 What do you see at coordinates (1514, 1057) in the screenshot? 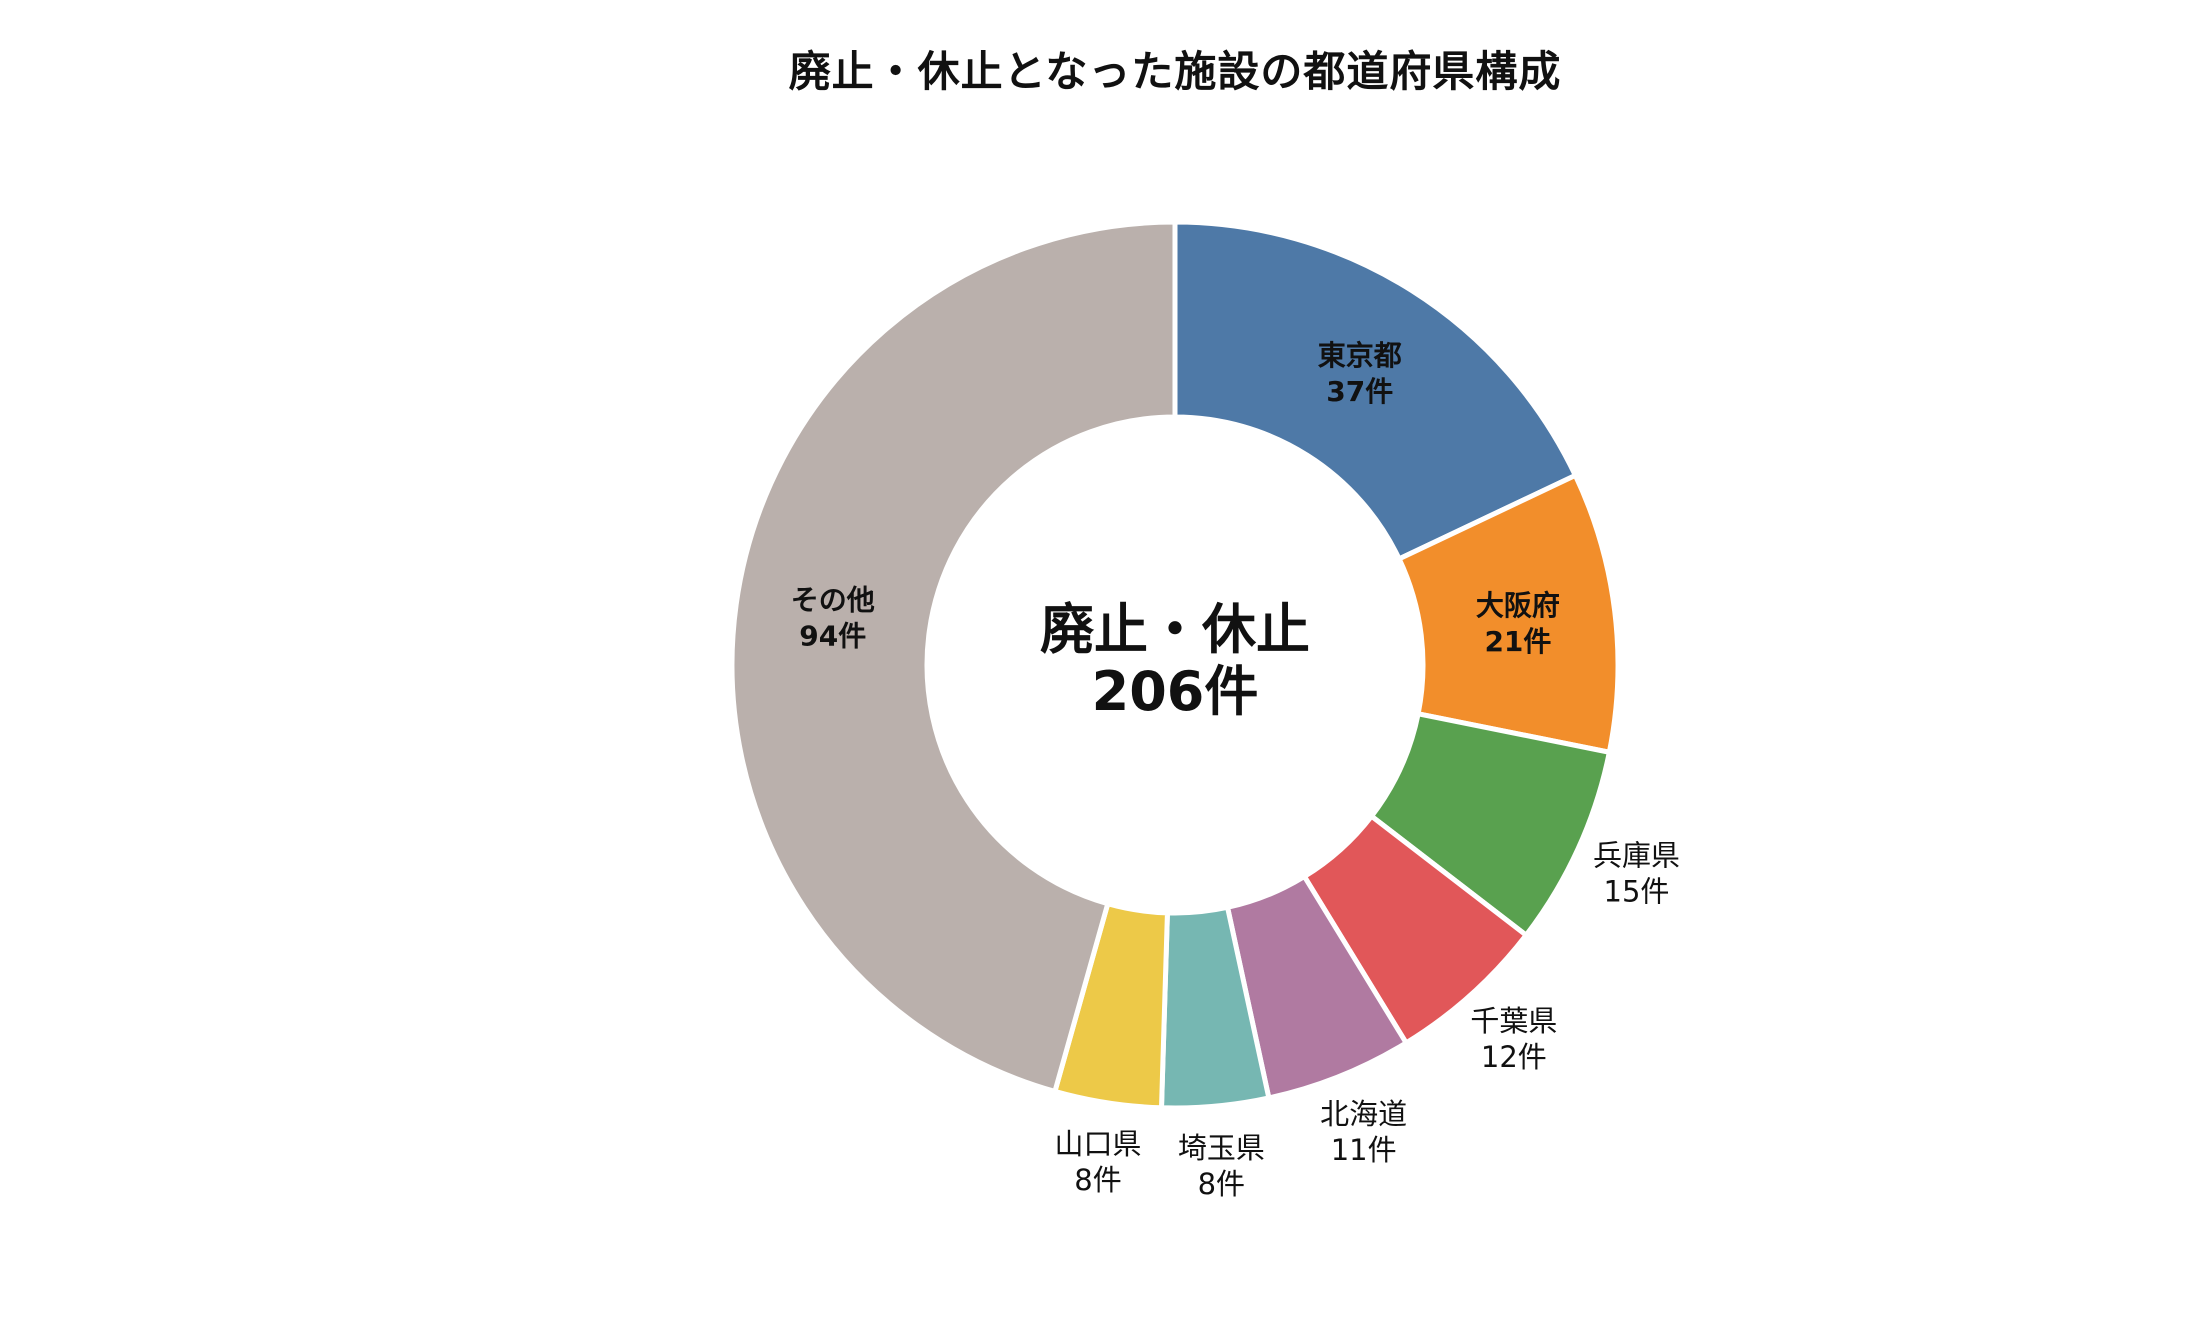
I see `slice-label-value-4: 12件` at bounding box center [1514, 1057].